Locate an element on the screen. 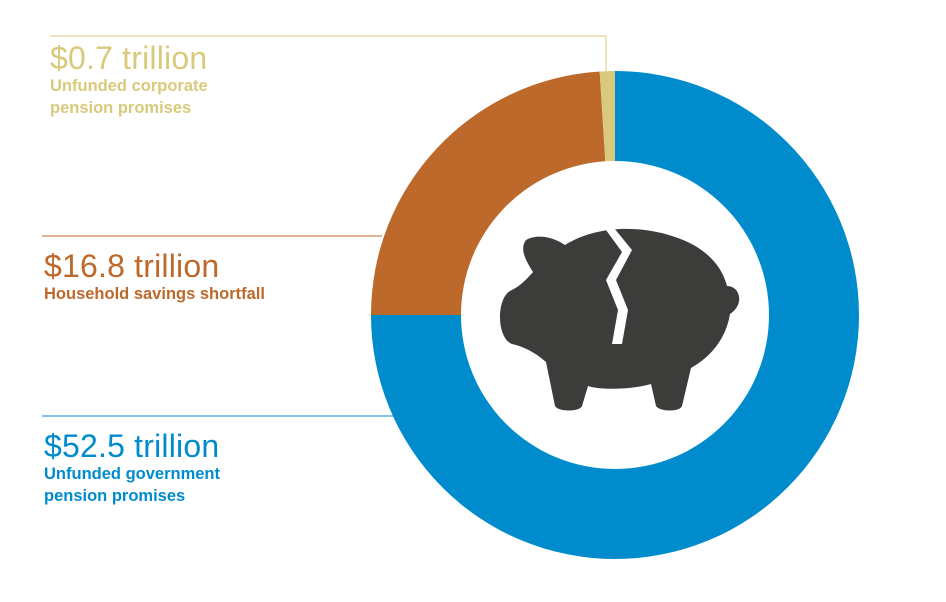  label-government-desc-line2: pension promises is located at coordinates (115, 496).